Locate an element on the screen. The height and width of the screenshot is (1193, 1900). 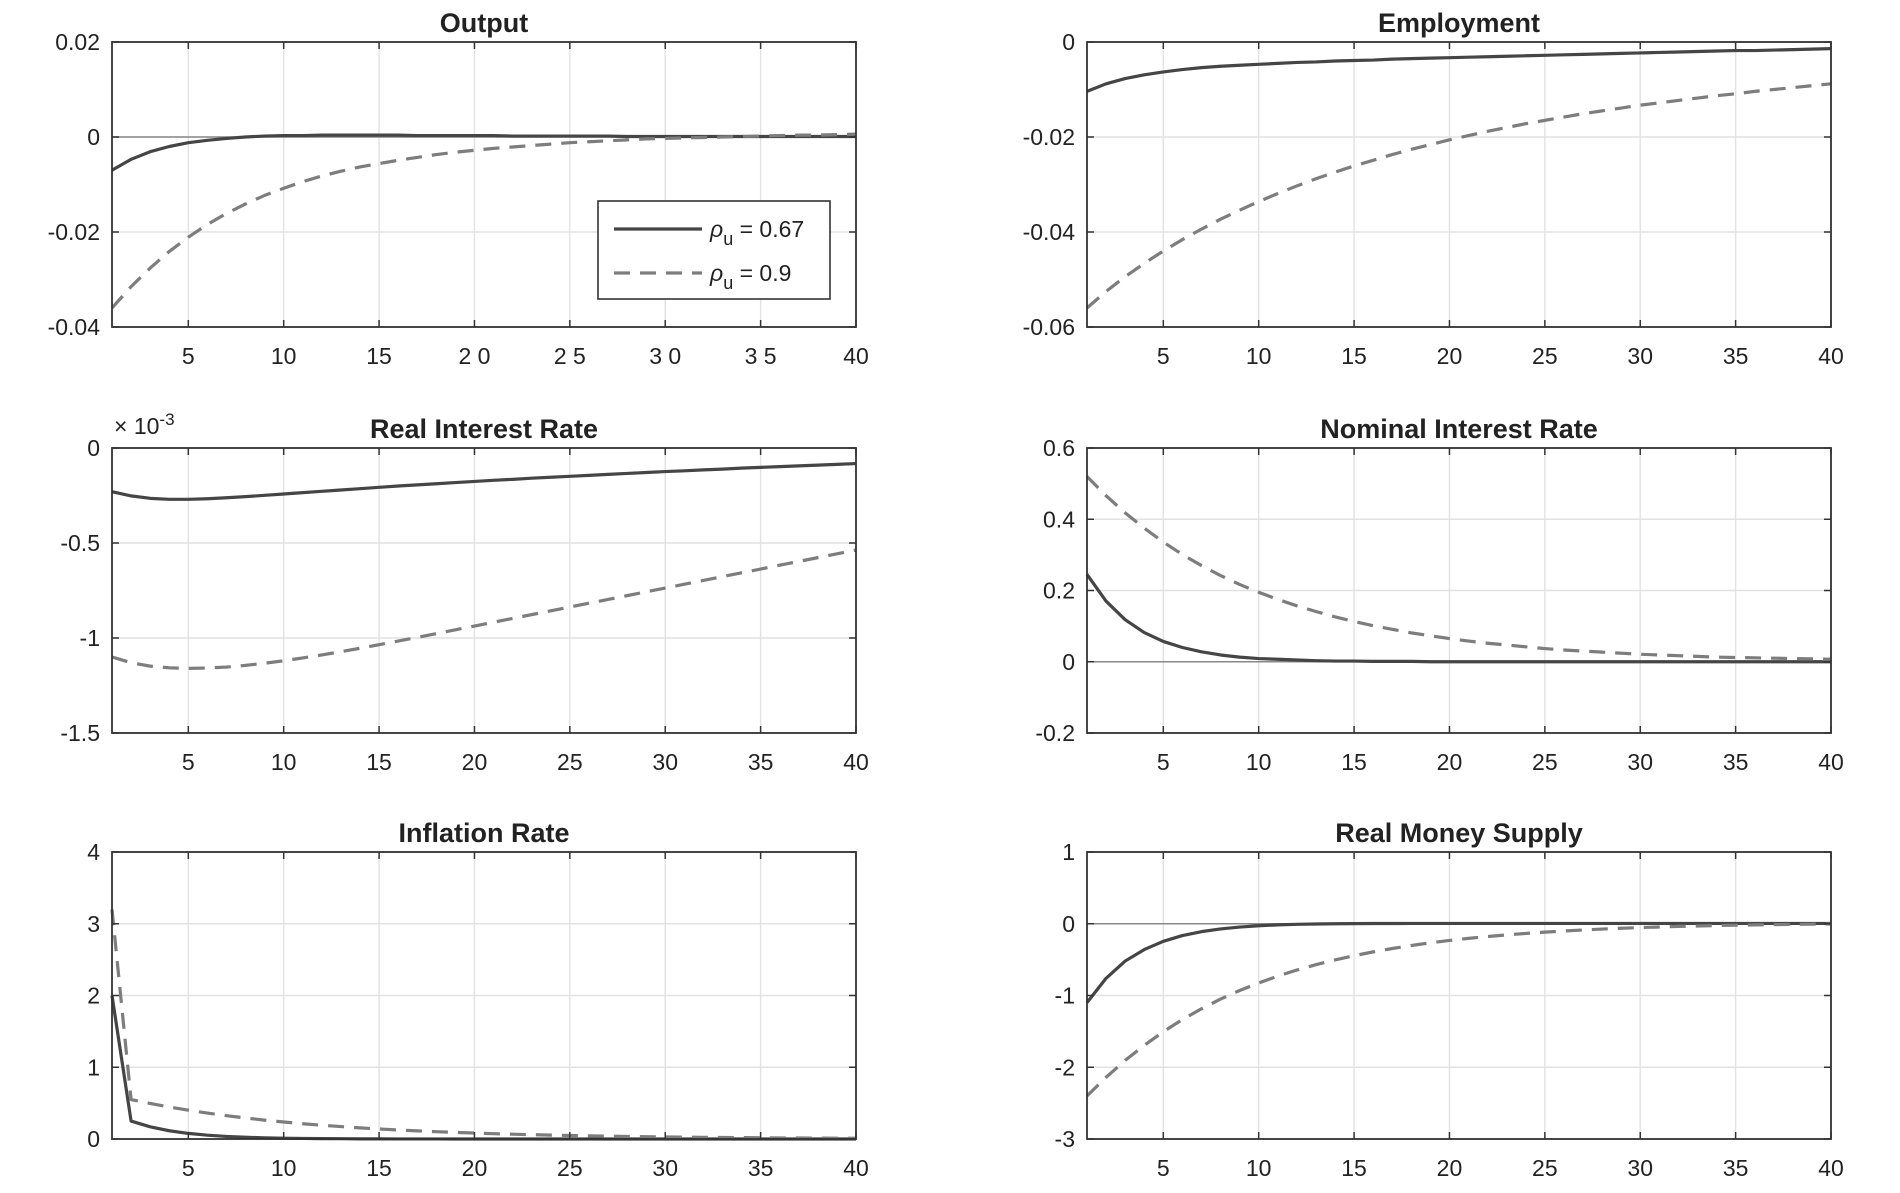
output-axes-frame is located at coordinates (484, 184).